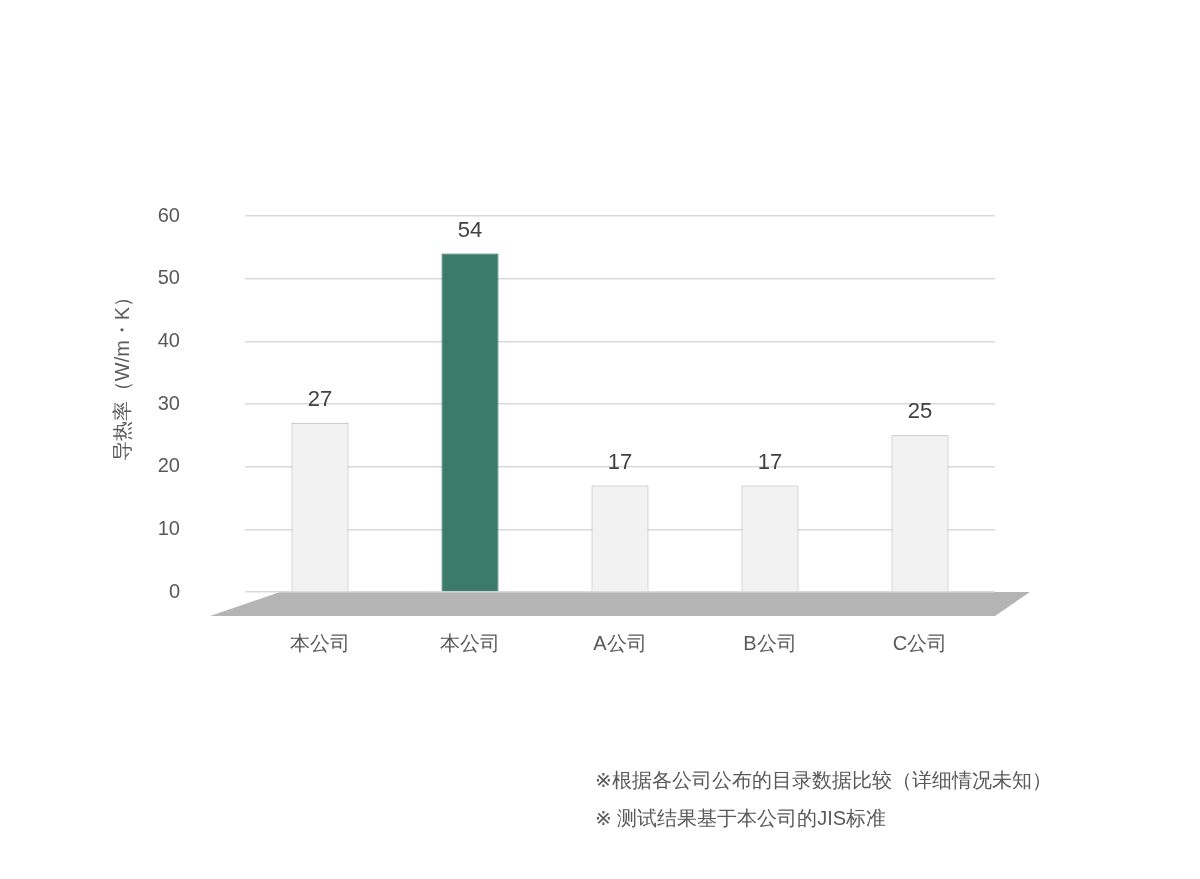 This screenshot has height=879, width=1200. Describe the element at coordinates (823, 780) in the screenshot. I see `text: ※根据各公司公布的目录数据比较（详细情况未知）` at that location.